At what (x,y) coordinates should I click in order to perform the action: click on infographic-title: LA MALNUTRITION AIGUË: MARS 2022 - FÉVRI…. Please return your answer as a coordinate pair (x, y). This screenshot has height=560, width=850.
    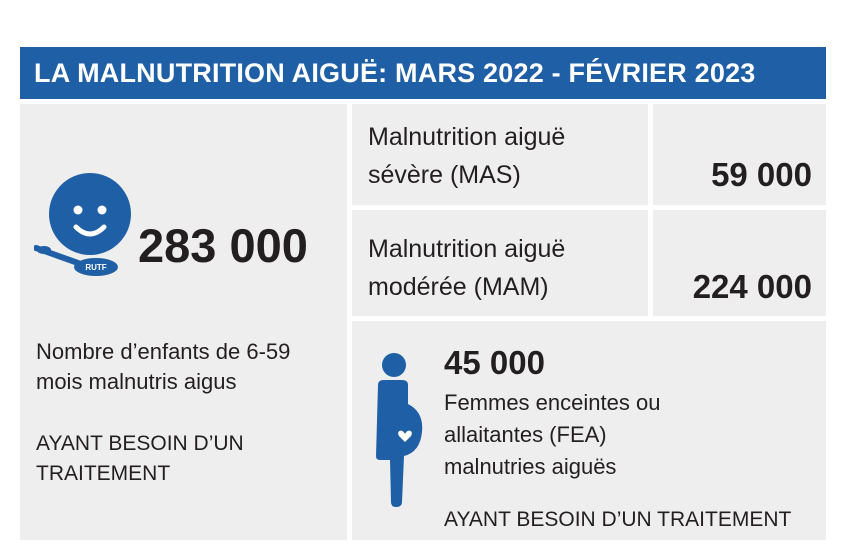
    Looking at the image, I should click on (423, 73).